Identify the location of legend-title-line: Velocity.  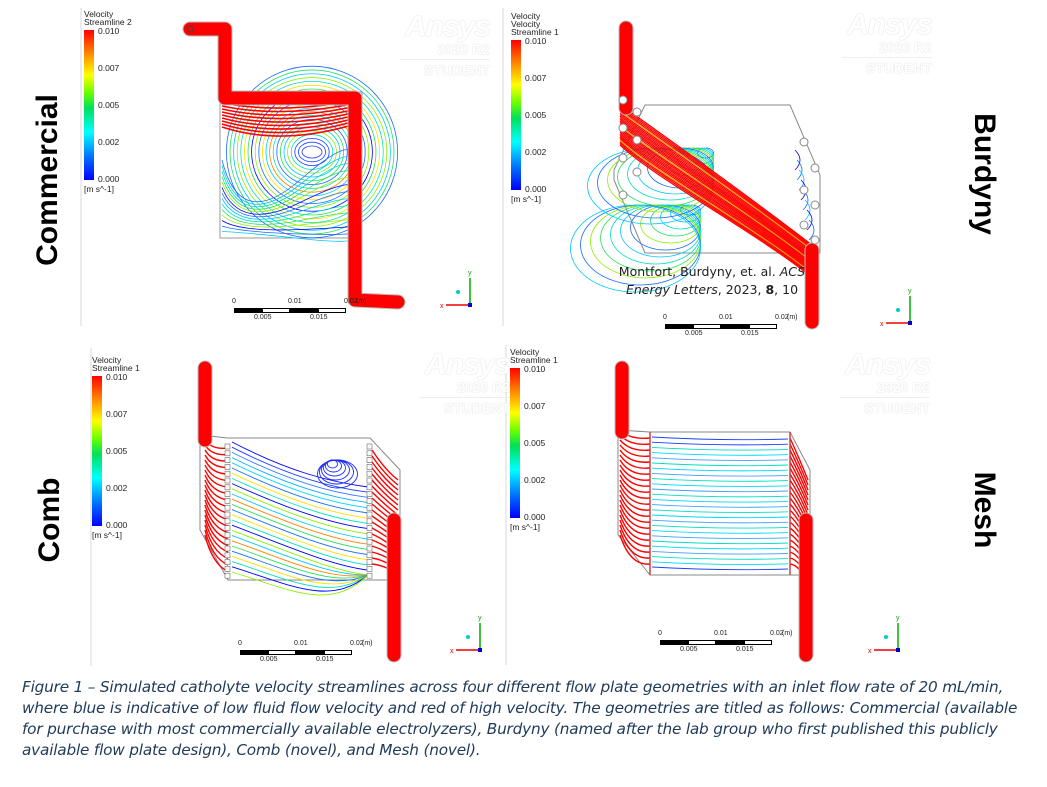
(99, 14).